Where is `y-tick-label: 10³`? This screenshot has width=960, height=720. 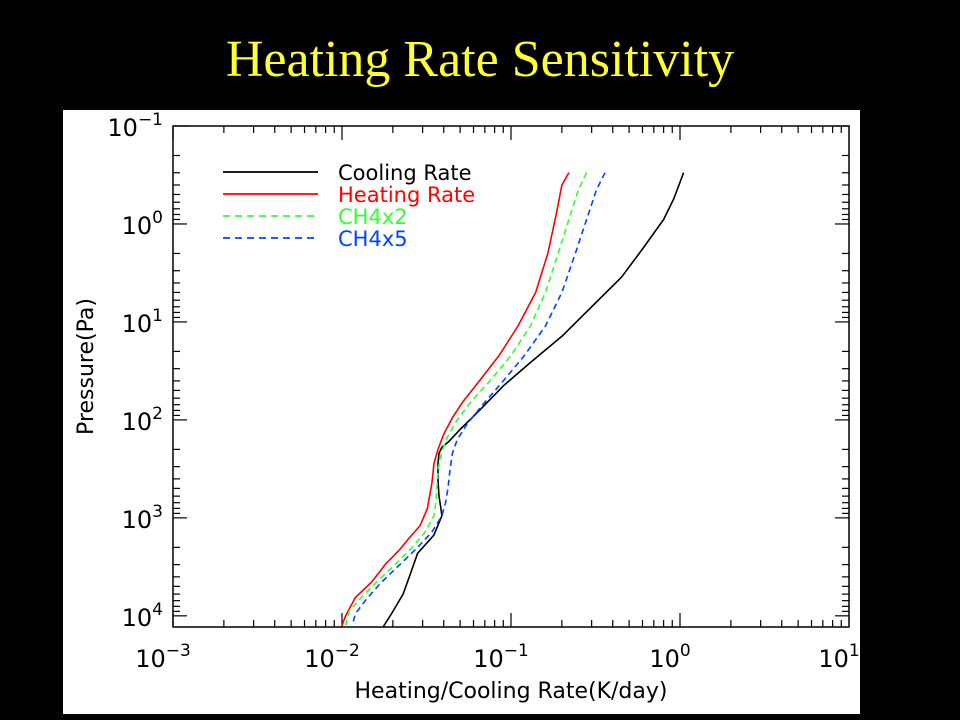 y-tick-label: 10³ is located at coordinates (142, 518).